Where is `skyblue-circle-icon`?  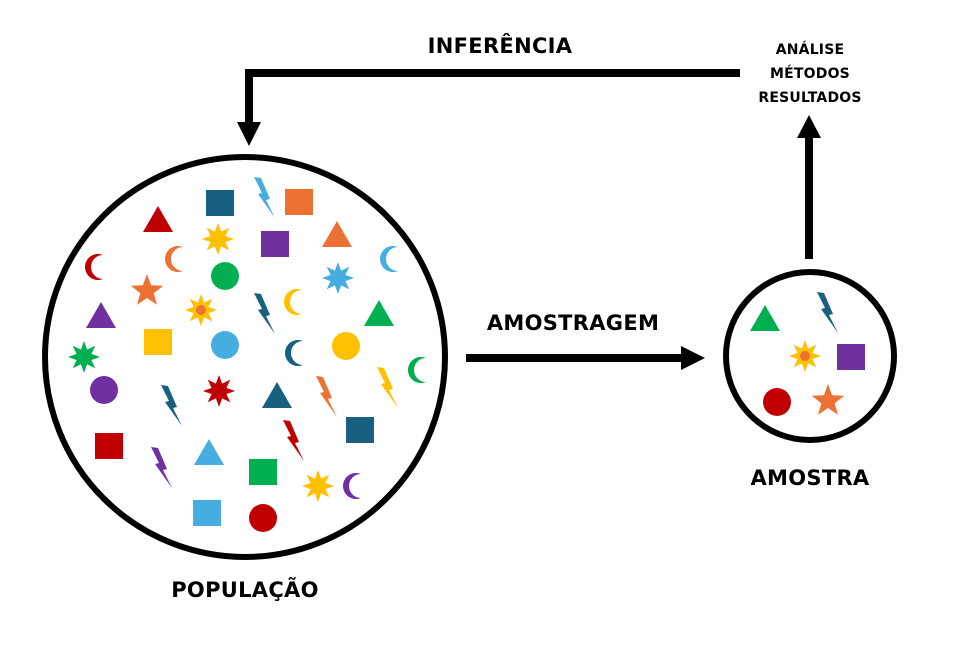 skyblue-circle-icon is located at coordinates (225, 345).